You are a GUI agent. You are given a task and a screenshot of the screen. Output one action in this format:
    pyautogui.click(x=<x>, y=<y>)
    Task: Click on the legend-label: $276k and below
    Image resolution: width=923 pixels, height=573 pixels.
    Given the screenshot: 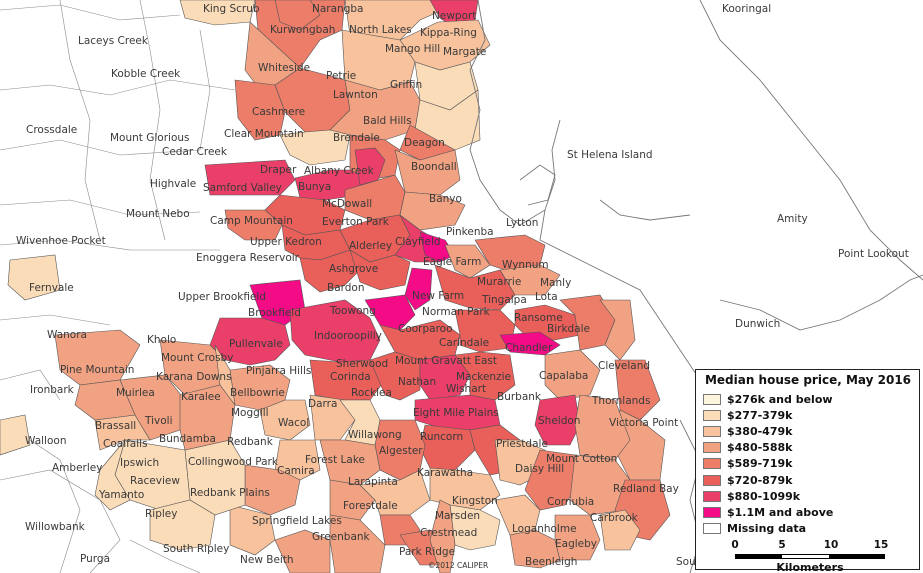 What is the action you would take?
    pyautogui.click(x=780, y=399)
    